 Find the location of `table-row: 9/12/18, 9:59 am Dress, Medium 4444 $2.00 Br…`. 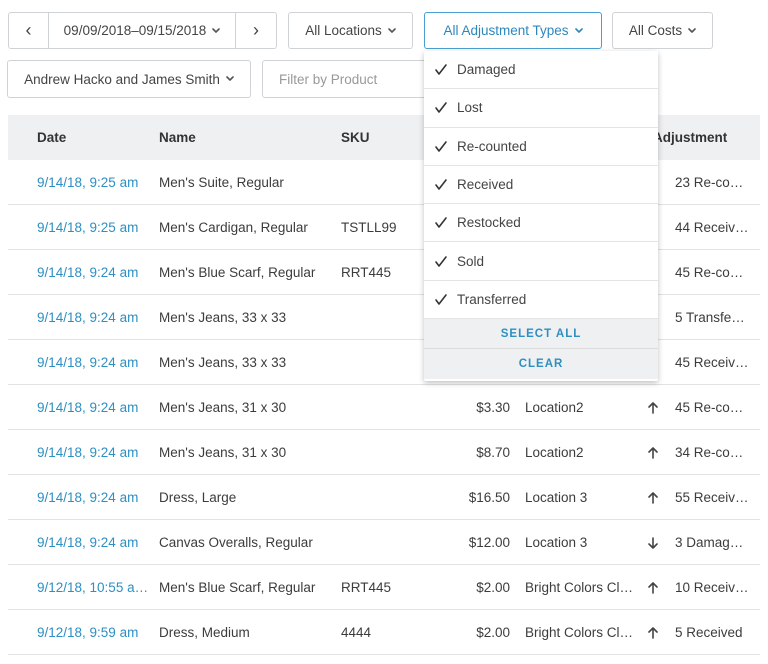

table-row: 9/12/18, 9:59 am Dress, Medium 4444 $2.00 Br… is located at coordinates (384, 632).